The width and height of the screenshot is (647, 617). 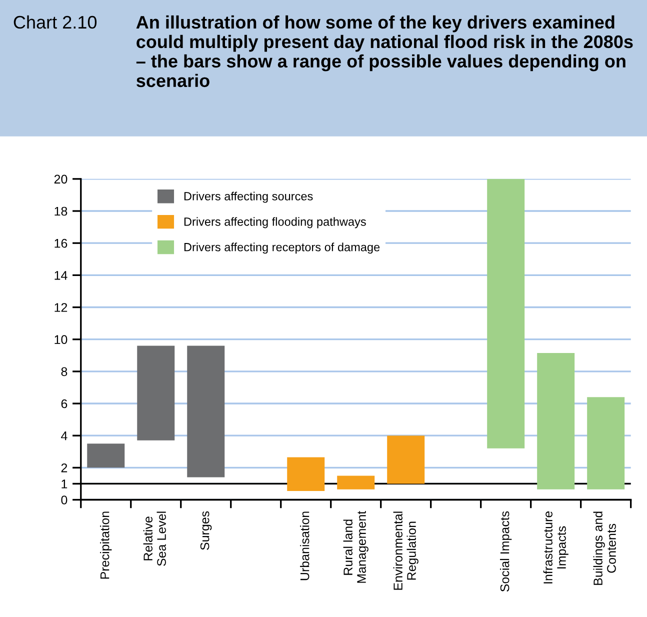 What do you see at coordinates (248, 197) in the screenshot?
I see `legend-label: Drivers affecting sources` at bounding box center [248, 197].